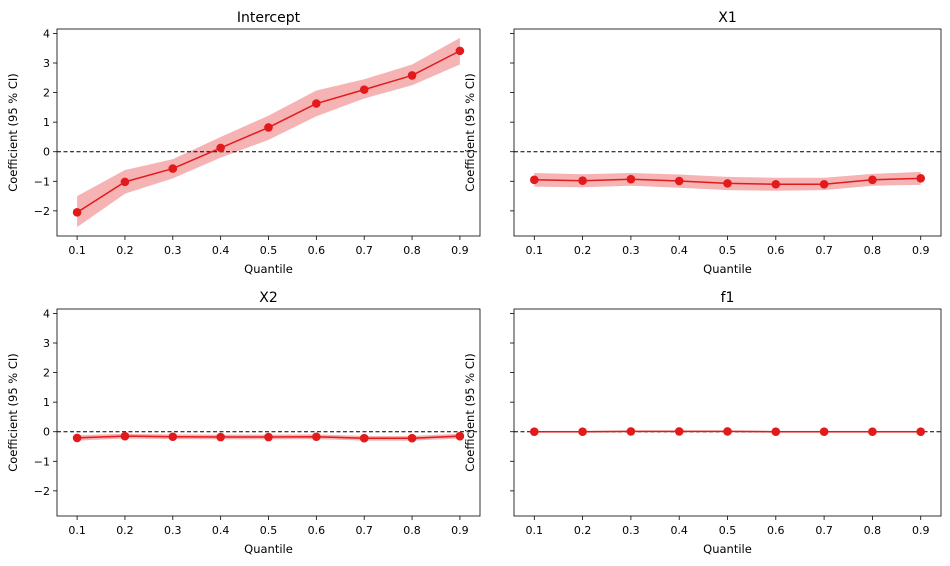 The image size is (950, 566). I want to click on panel-title: f1, so click(728, 298).